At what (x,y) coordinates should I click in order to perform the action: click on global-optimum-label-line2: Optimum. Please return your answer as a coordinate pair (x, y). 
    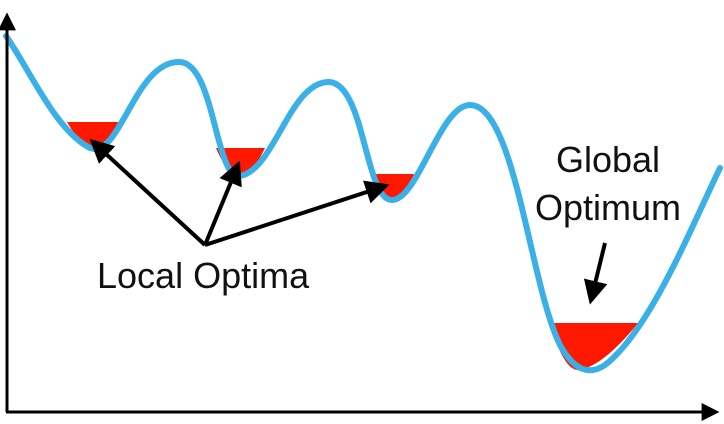
    Looking at the image, I should click on (608, 207).